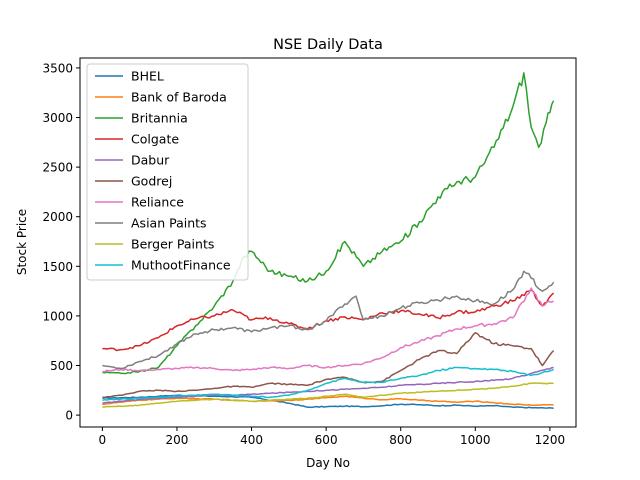 This screenshot has height=480, width=640. What do you see at coordinates (475, 440) in the screenshot?
I see `x-tick-label: 1000` at bounding box center [475, 440].